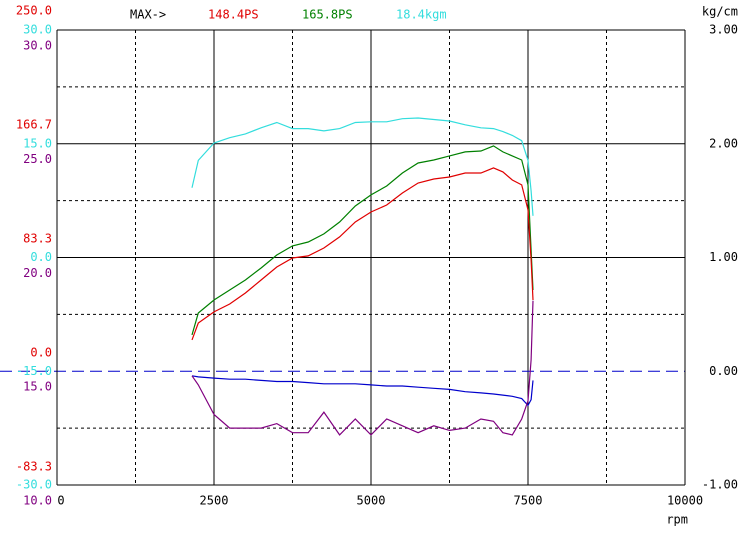  I want to click on y2-tick-label: 1.00, so click(723, 257).